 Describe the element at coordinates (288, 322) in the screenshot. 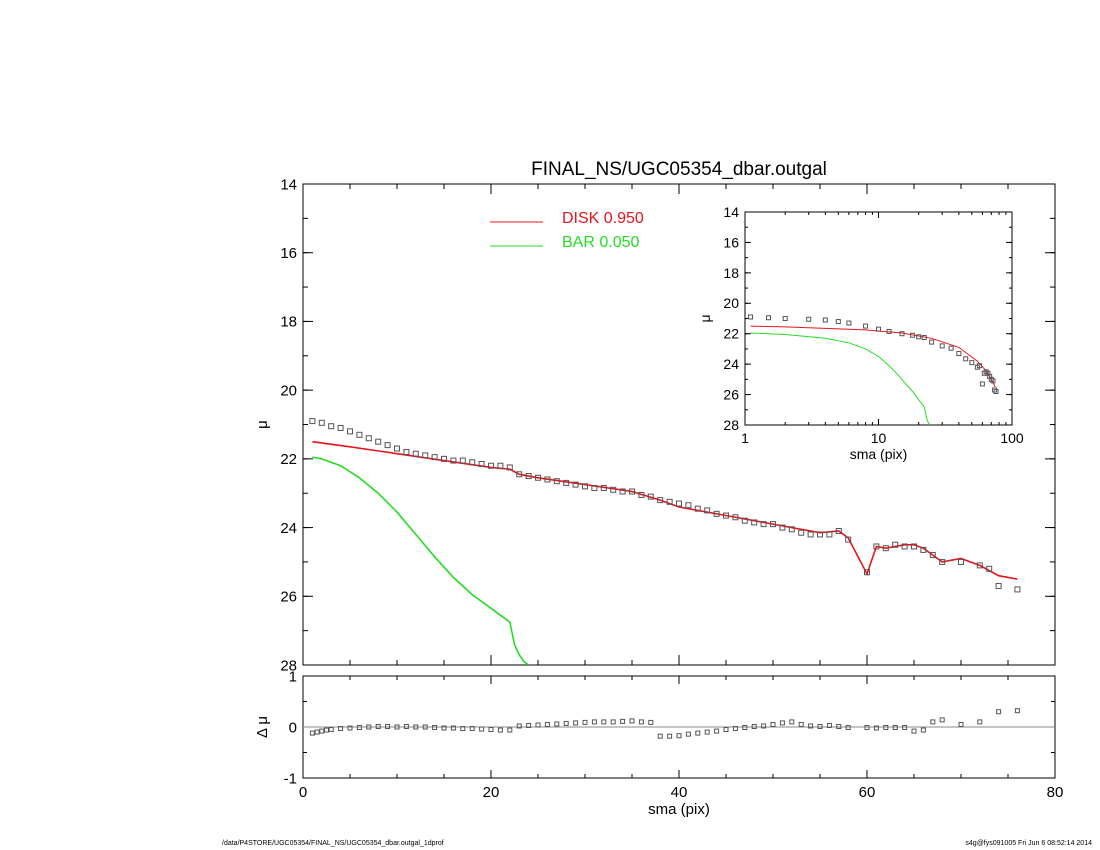

I see `main-ytick-label: 18` at that location.